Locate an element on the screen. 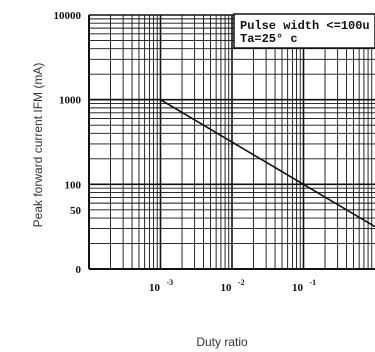 This screenshot has width=375, height=352. y-tick-labels: 10000 1000 100 50 0 is located at coordinates (68, 143).